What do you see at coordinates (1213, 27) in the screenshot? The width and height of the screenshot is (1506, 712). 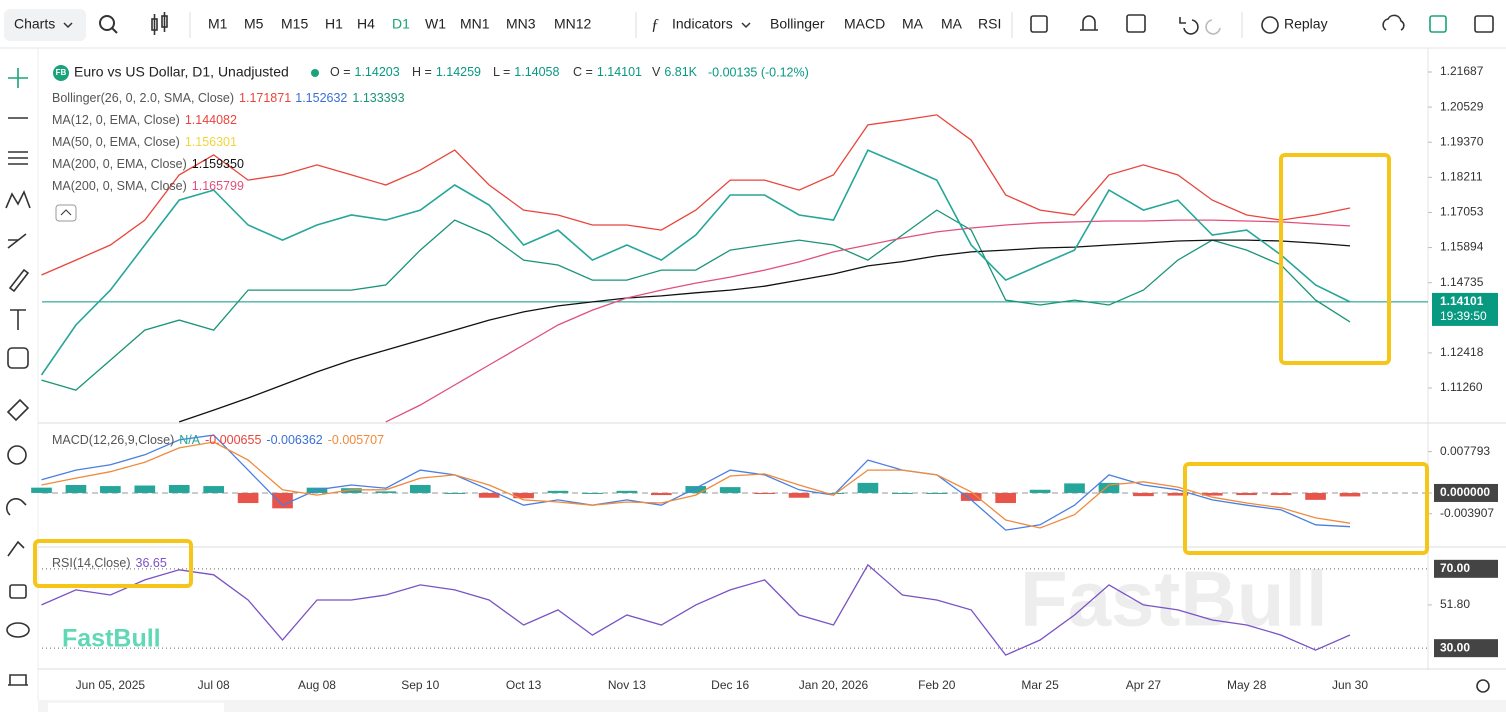 I see `redo-icon` at bounding box center [1213, 27].